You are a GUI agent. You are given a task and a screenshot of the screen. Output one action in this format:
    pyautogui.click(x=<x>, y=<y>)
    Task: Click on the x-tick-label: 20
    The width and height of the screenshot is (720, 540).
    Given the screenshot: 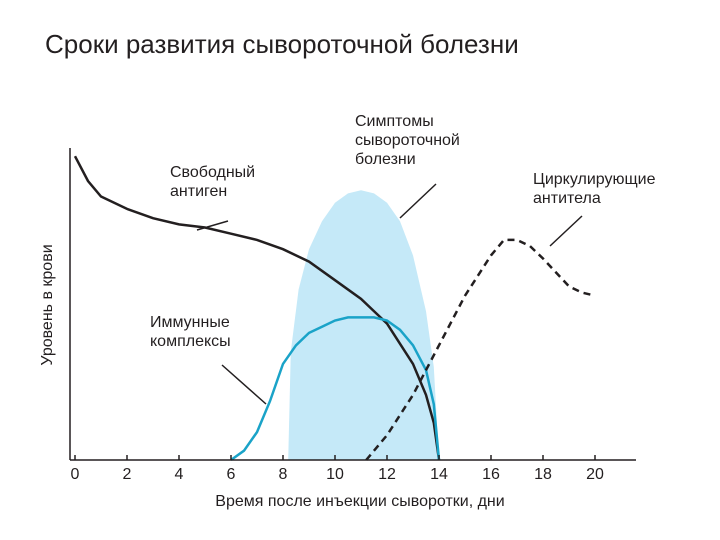 What is the action you would take?
    pyautogui.click(x=595, y=474)
    